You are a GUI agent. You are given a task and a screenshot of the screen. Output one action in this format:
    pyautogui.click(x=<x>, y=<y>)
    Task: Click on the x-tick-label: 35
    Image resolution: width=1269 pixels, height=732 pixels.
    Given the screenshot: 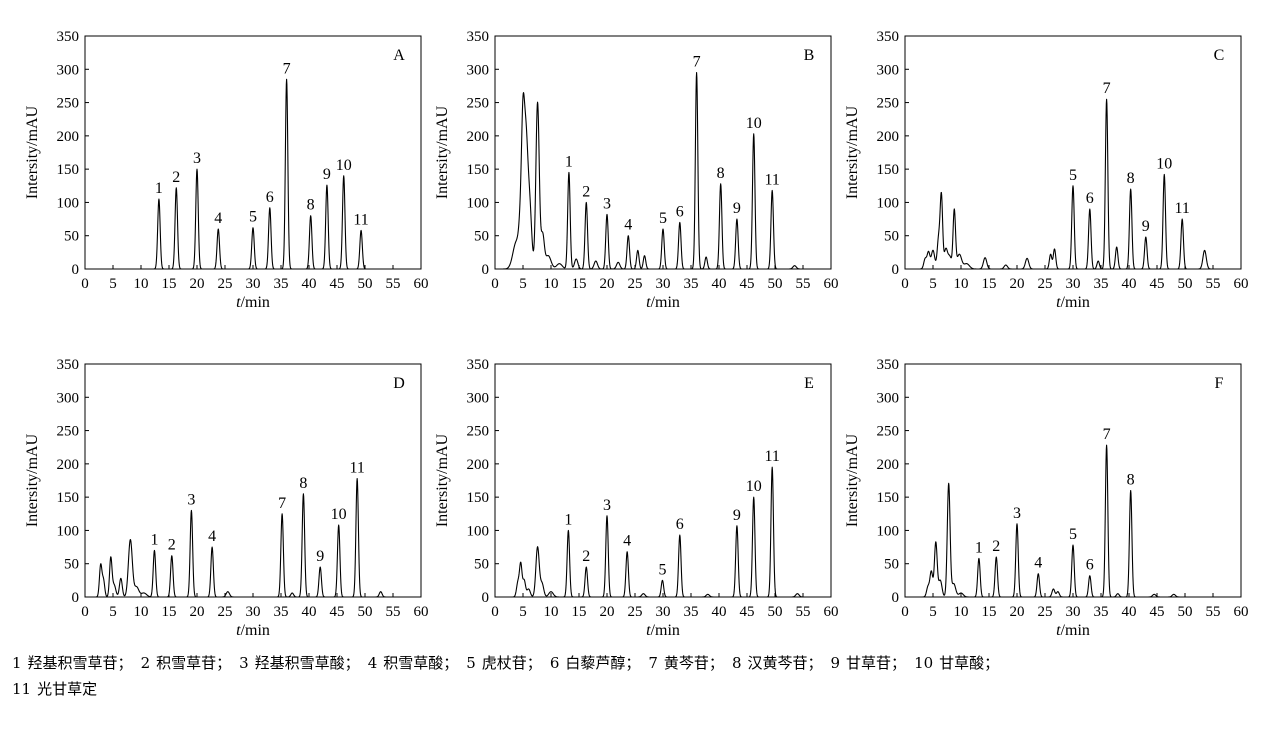 What is the action you would take?
    pyautogui.click(x=691, y=612)
    